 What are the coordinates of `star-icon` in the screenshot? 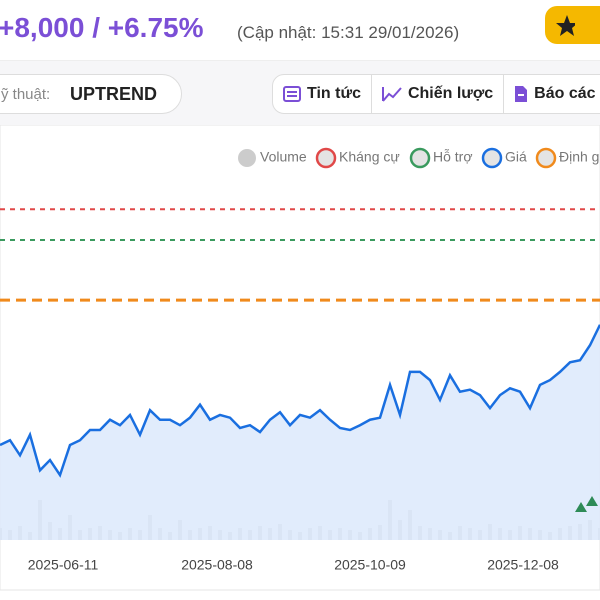 It's located at (567, 25).